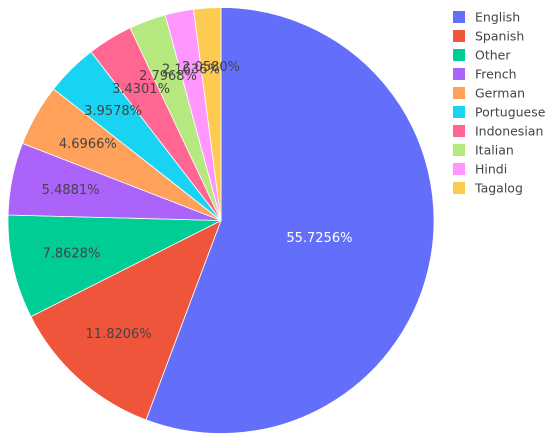  I want to click on pie-slice-tagalog, so click(207, 114).